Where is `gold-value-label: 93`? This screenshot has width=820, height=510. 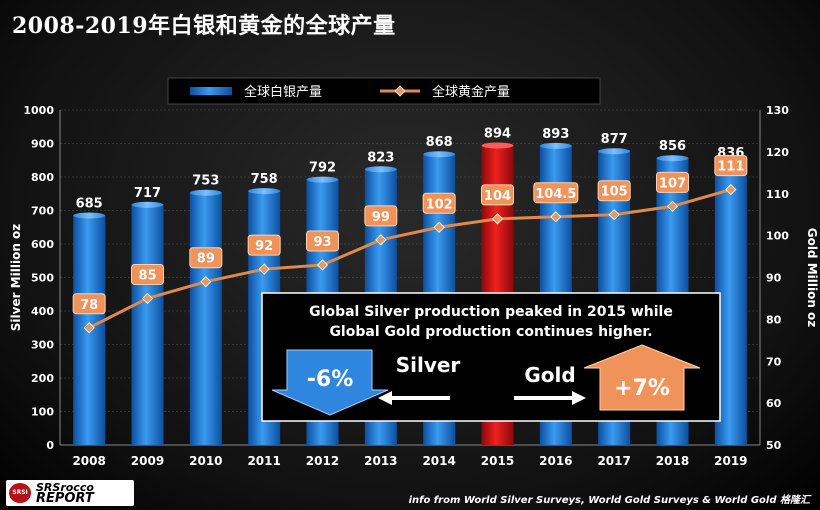 gold-value-label: 93 is located at coordinates (322, 242).